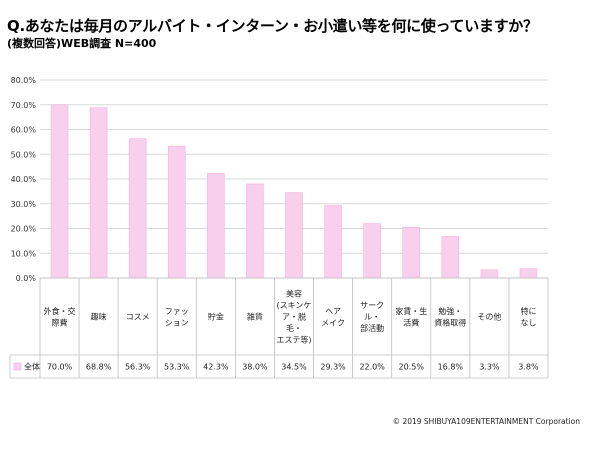 The image size is (600, 450). What do you see at coordinates (333, 367) in the screenshot?
I see `value-label: 29.3%` at bounding box center [333, 367].